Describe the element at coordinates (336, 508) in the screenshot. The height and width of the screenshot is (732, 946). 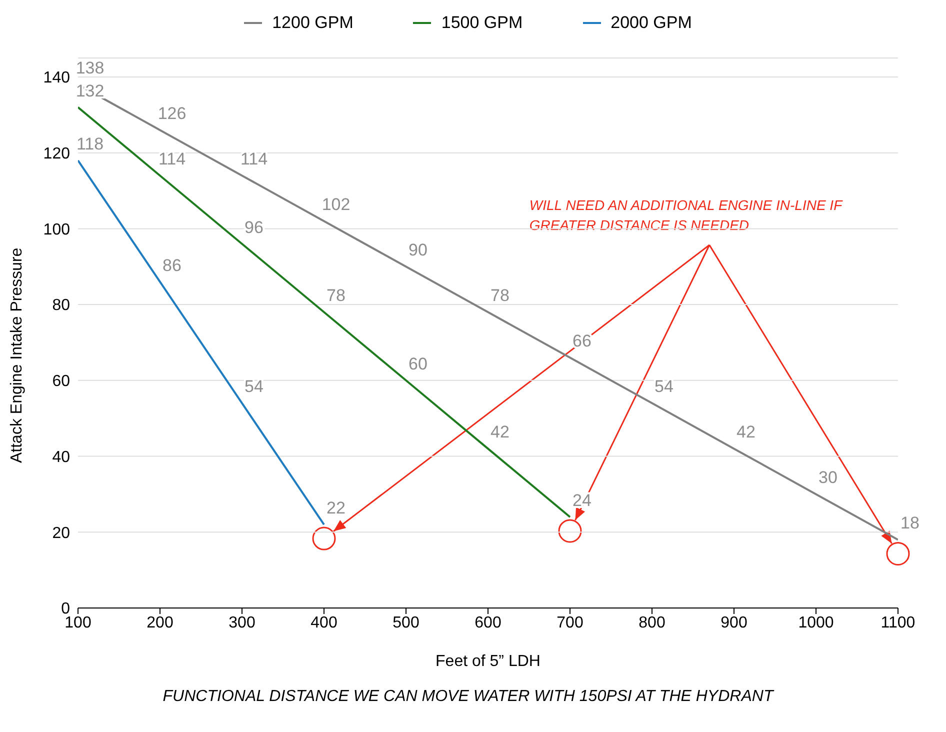
I see `data-label: 22` at that location.